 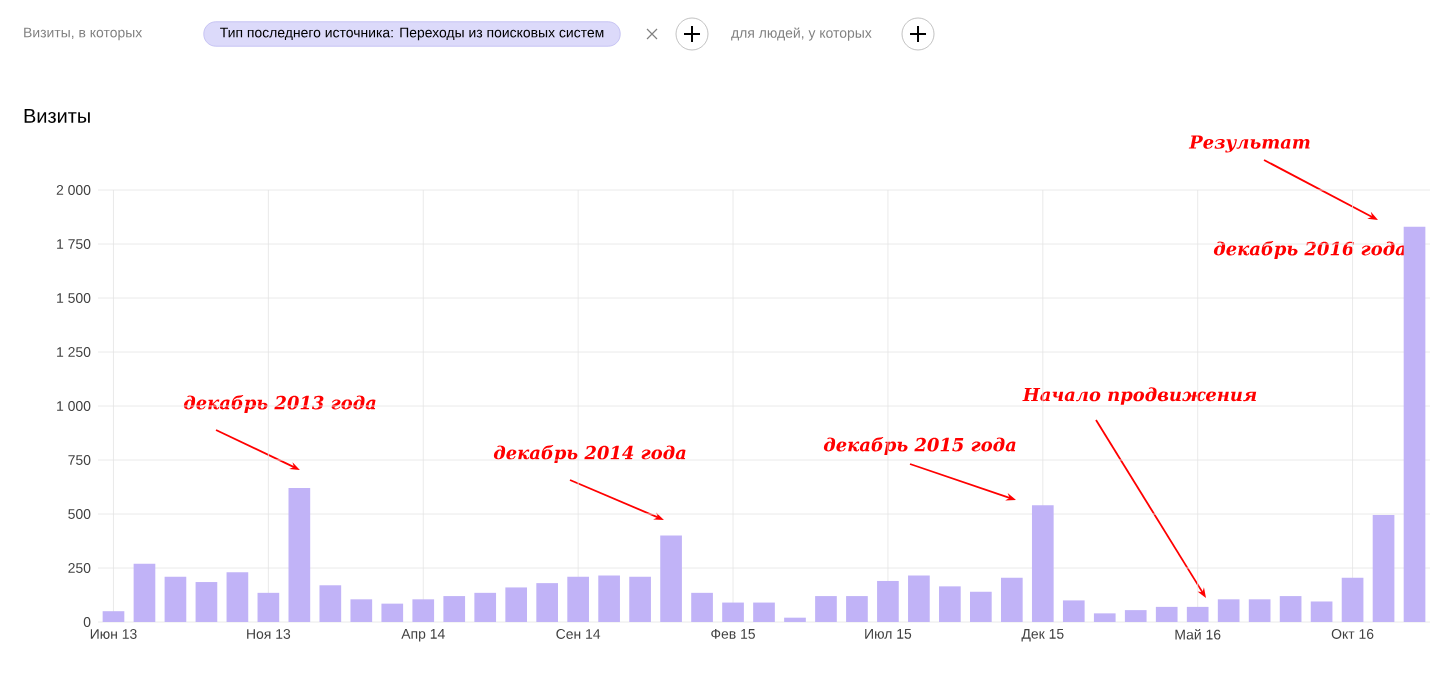 What do you see at coordinates (589, 454) in the screenshot?
I see `annotation: декабрь 2014 года` at bounding box center [589, 454].